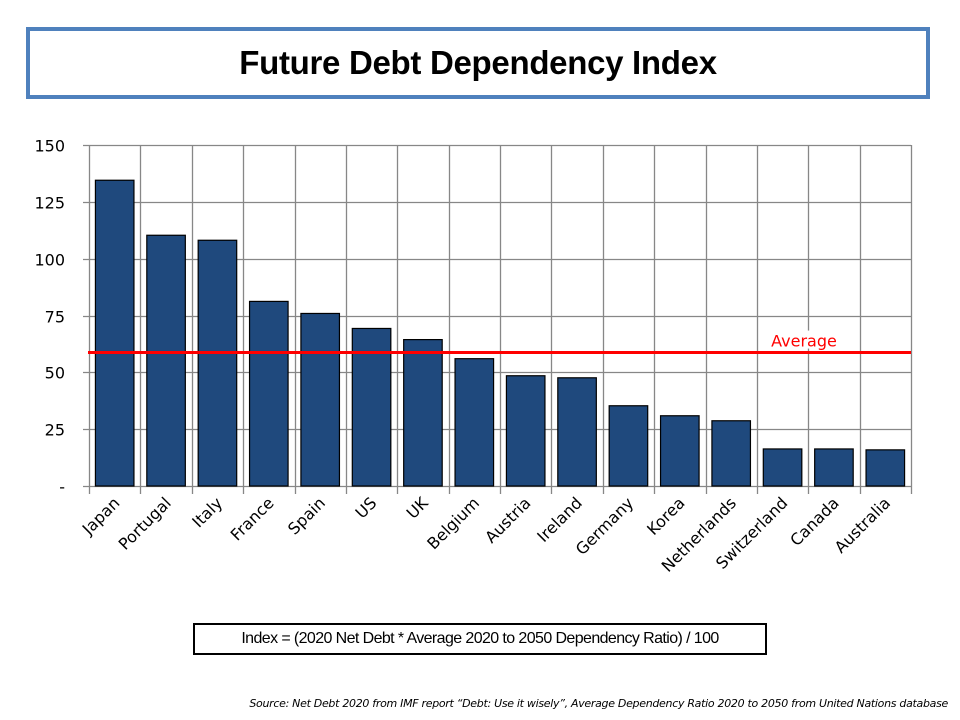  What do you see at coordinates (862, 524) in the screenshot?
I see `x-tick-label: Australia` at bounding box center [862, 524].